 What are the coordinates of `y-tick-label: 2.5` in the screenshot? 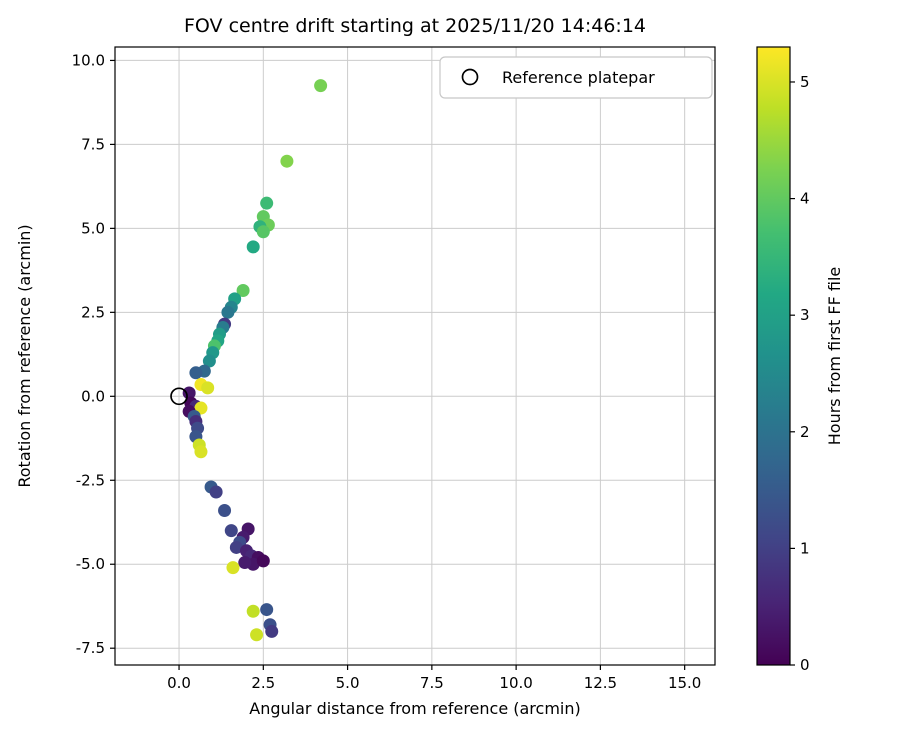 It's located at (93, 312).